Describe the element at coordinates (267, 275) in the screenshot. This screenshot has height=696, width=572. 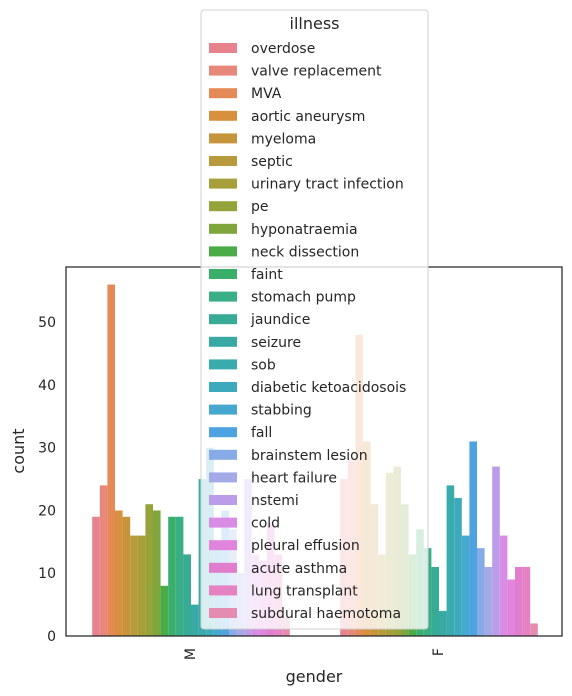
I see `legend-entry-label: faint` at that location.